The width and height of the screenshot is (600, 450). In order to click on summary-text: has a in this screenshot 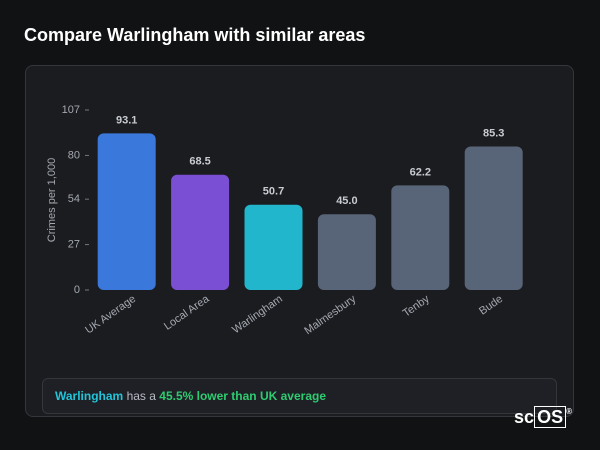, I will do `click(141, 396)`.